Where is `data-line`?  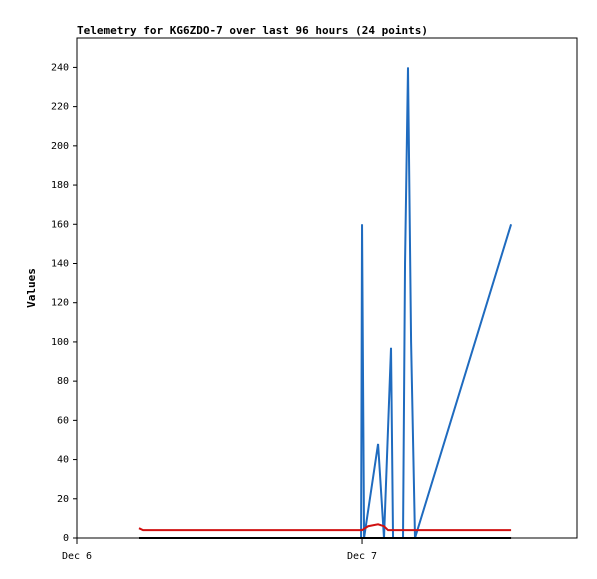
data-line is located at coordinates (325, 527).